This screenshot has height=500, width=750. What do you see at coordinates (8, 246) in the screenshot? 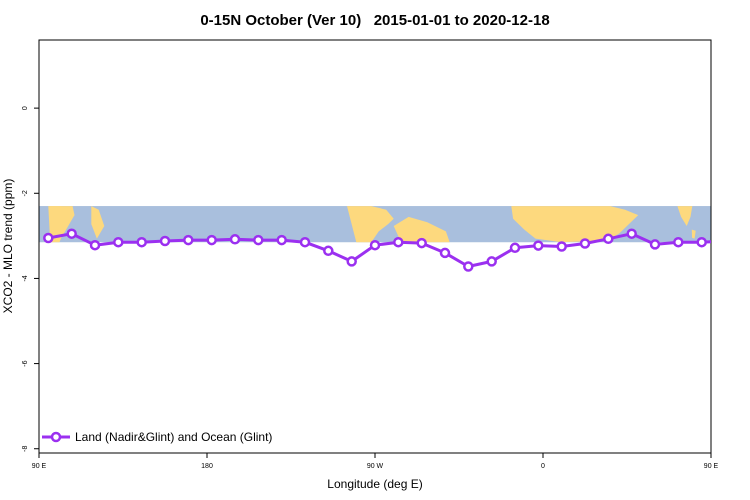
I see `y-axis-label: XCO2 - MLO trend (ppm)` at bounding box center [8, 246].